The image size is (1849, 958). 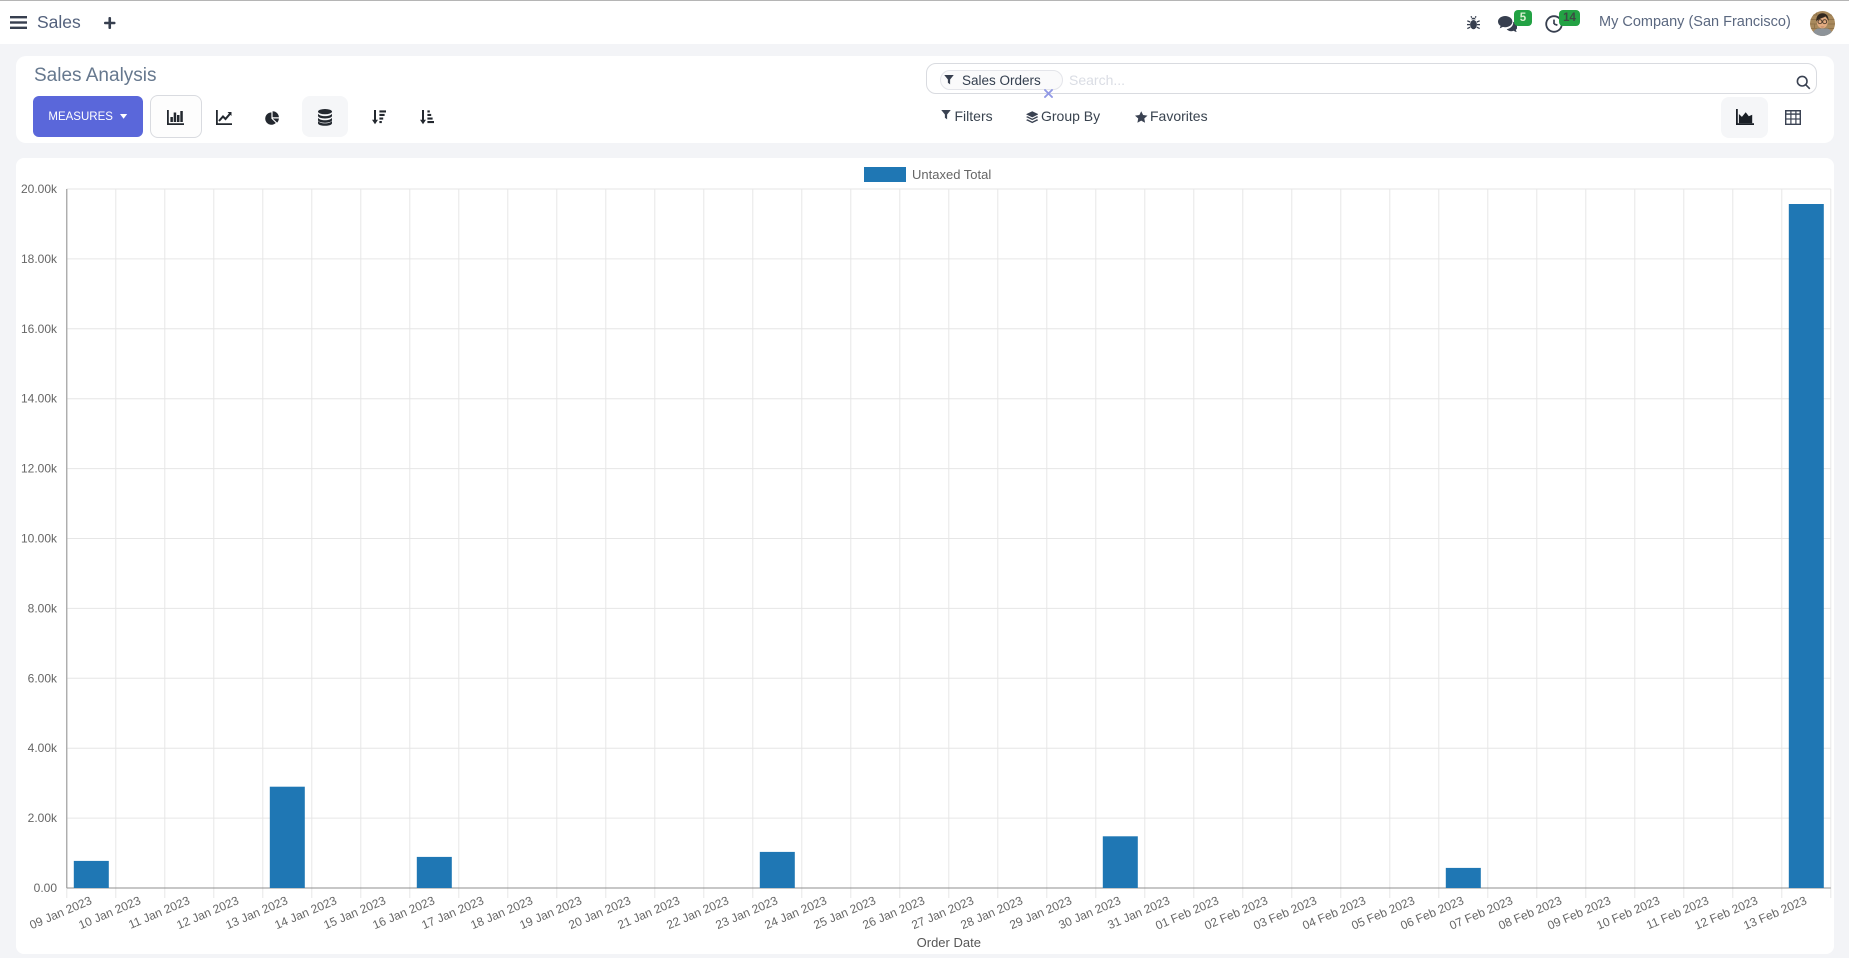 I want to click on svg-text: 12.00k, so click(x=39, y=469).